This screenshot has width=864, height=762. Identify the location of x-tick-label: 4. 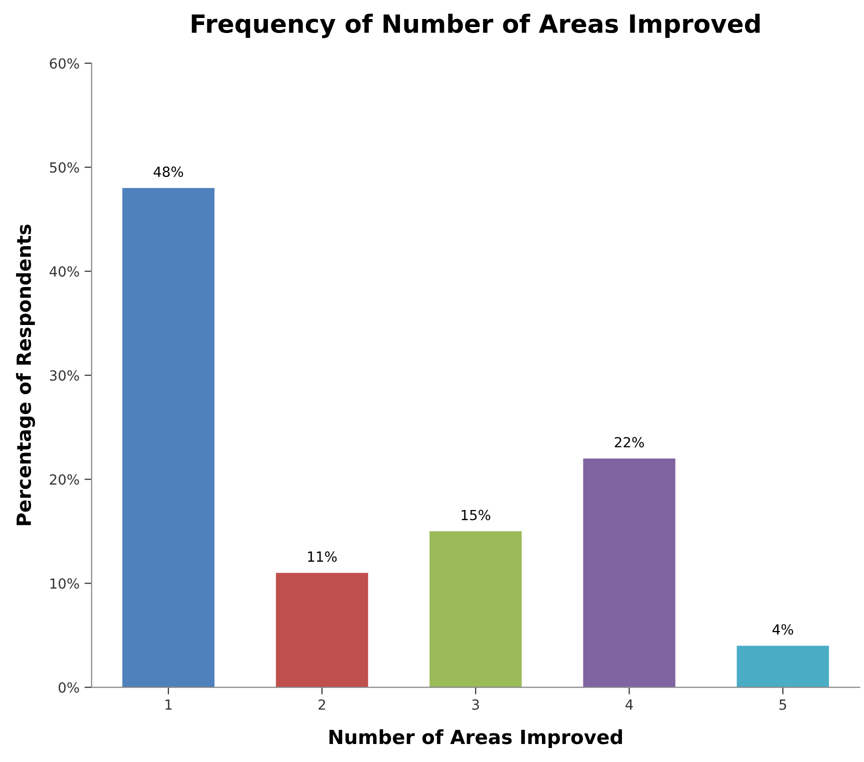
(629, 705).